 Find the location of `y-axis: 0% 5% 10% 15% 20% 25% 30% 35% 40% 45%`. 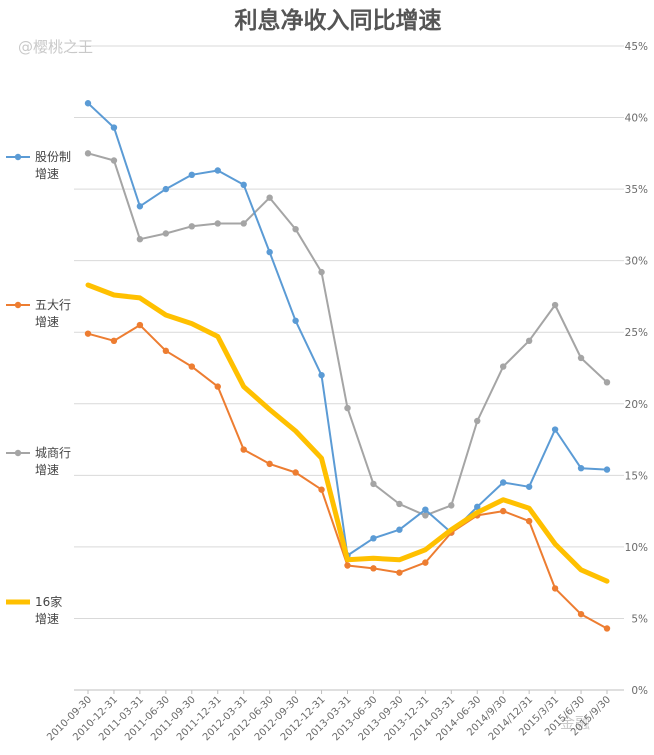

y-axis: 0% 5% 10% 15% 20% 25% 30% 35% 40% 45% is located at coordinates (636, 369).